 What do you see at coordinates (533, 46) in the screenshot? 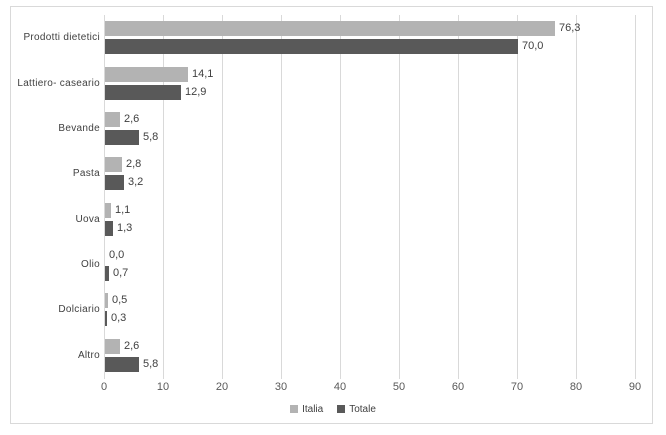
I see `bar-value-label: 70,0` at bounding box center [533, 46].